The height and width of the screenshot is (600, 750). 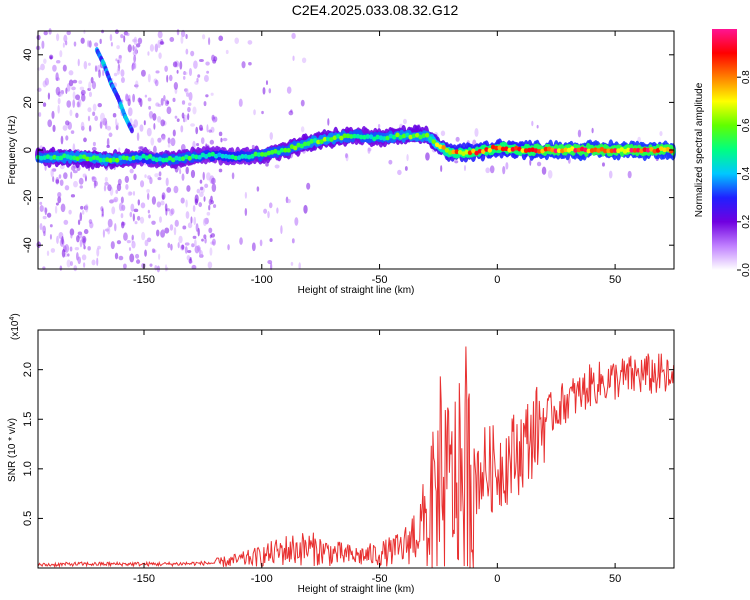 What do you see at coordinates (144, 579) in the screenshot?
I see `snr-x-tick-label: -150` at bounding box center [144, 579].